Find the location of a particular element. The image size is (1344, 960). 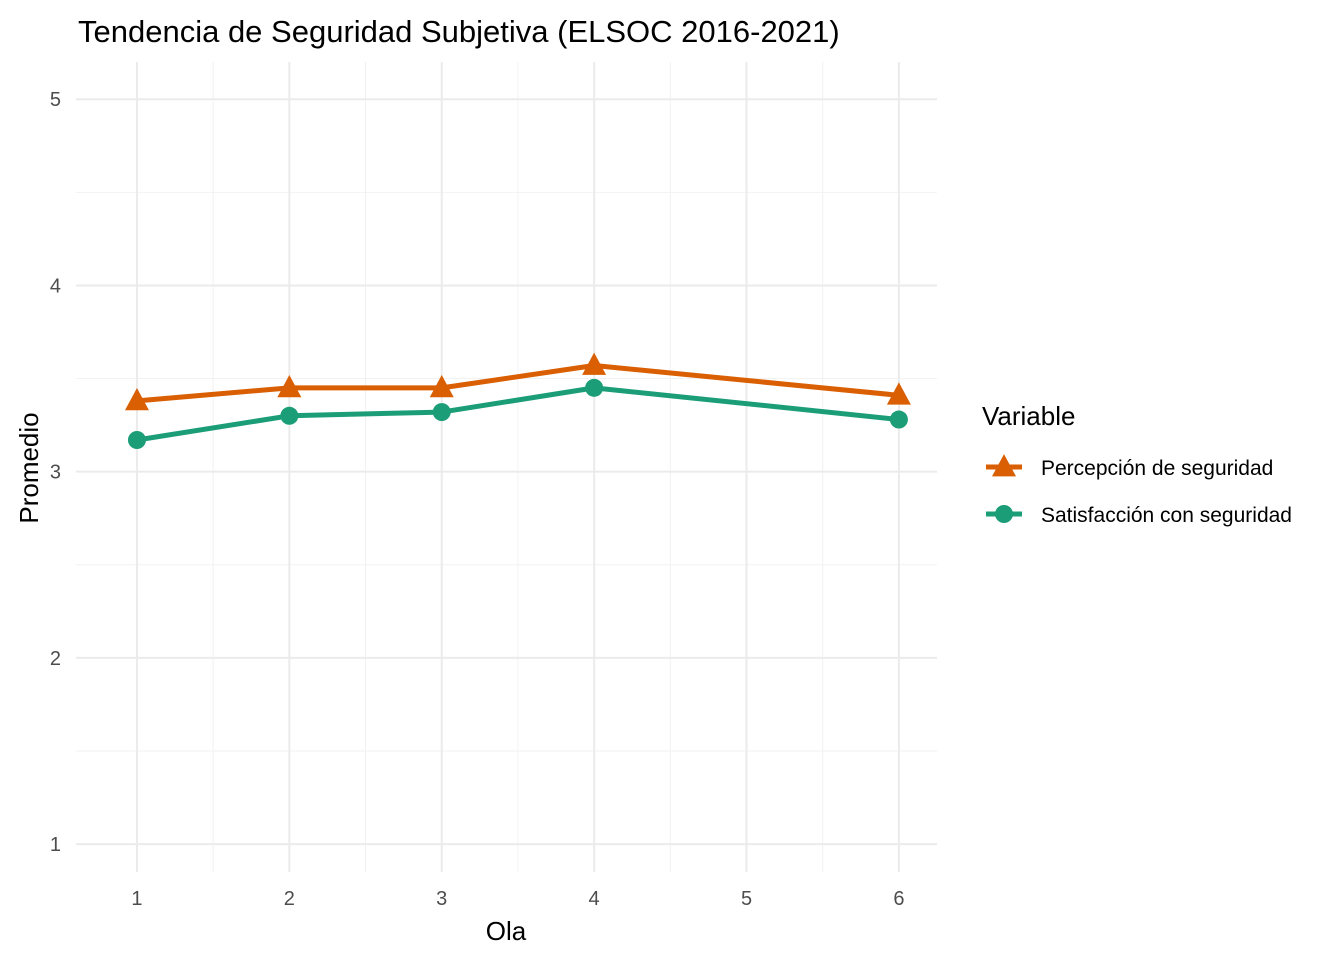

x-tick-label: 6 is located at coordinates (898, 899).